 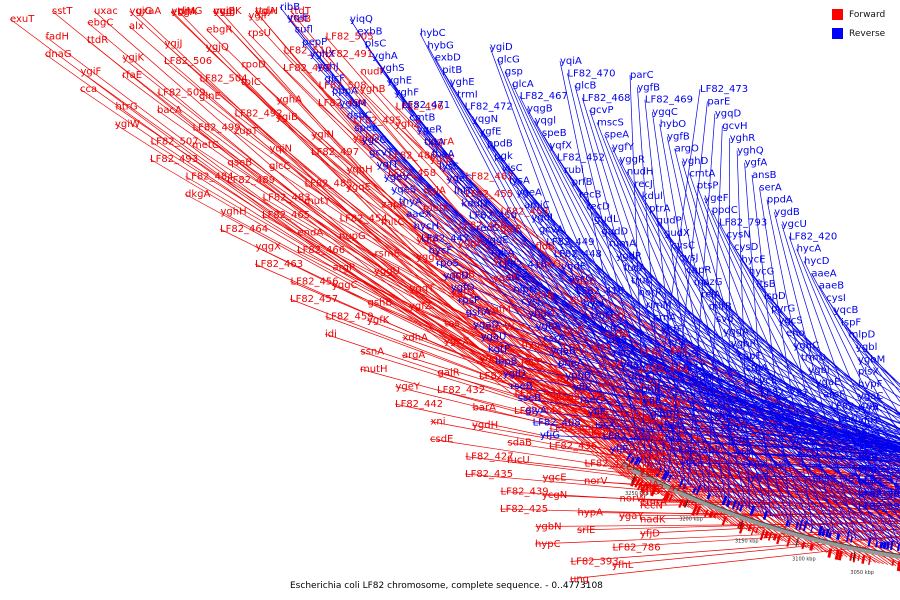 What do you see at coordinates (653, 422) in the screenshot?
I see `forward-gene-label: mutS` at bounding box center [653, 422].